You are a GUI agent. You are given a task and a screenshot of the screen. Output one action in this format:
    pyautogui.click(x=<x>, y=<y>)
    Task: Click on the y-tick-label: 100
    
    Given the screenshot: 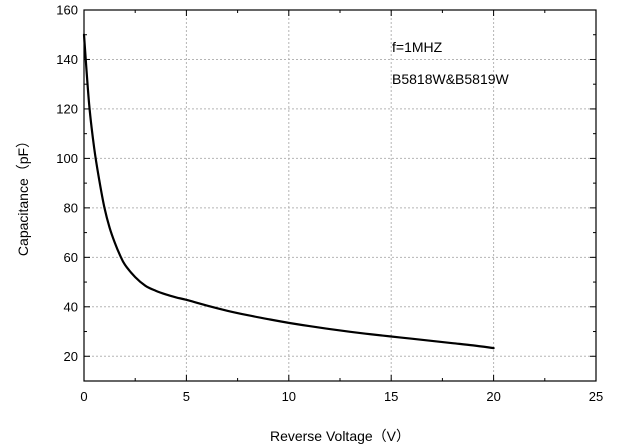 What is the action you would take?
    pyautogui.click(x=67, y=158)
    